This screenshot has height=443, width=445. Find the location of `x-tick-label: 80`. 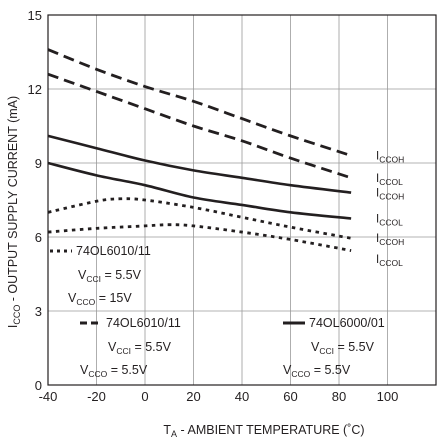

x-tick-label: 80 is located at coordinates (339, 396).